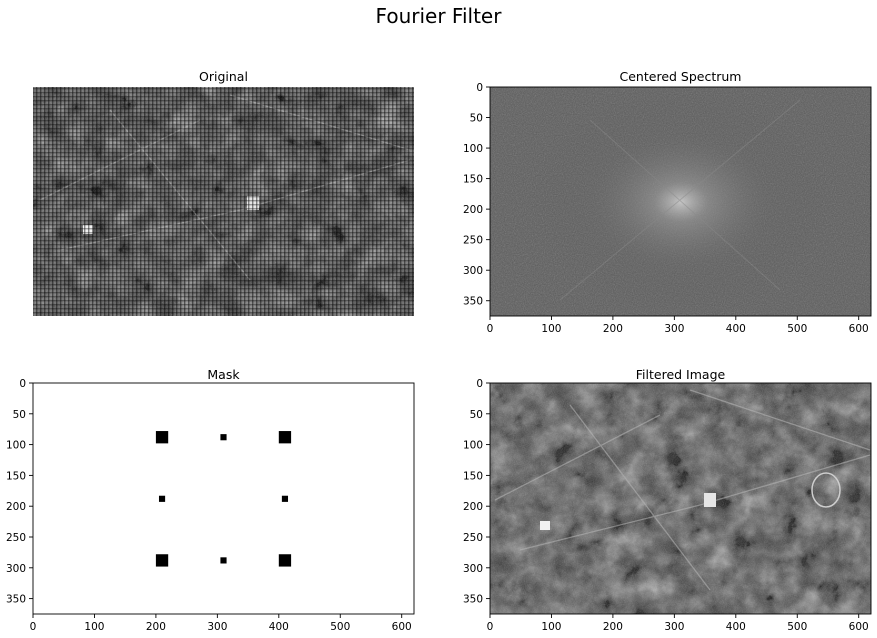  What do you see at coordinates (797, 329) in the screenshot?
I see `spectrum-x-tick-label: 500` at bounding box center [797, 329].